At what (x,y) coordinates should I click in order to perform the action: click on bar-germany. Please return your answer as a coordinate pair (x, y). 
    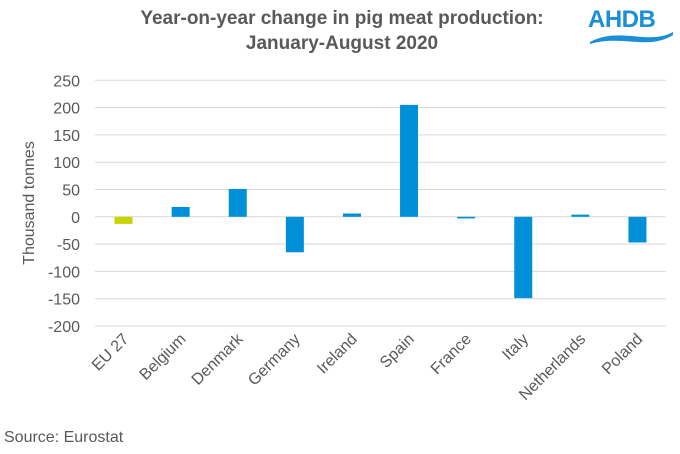
    Looking at the image, I should click on (294, 234).